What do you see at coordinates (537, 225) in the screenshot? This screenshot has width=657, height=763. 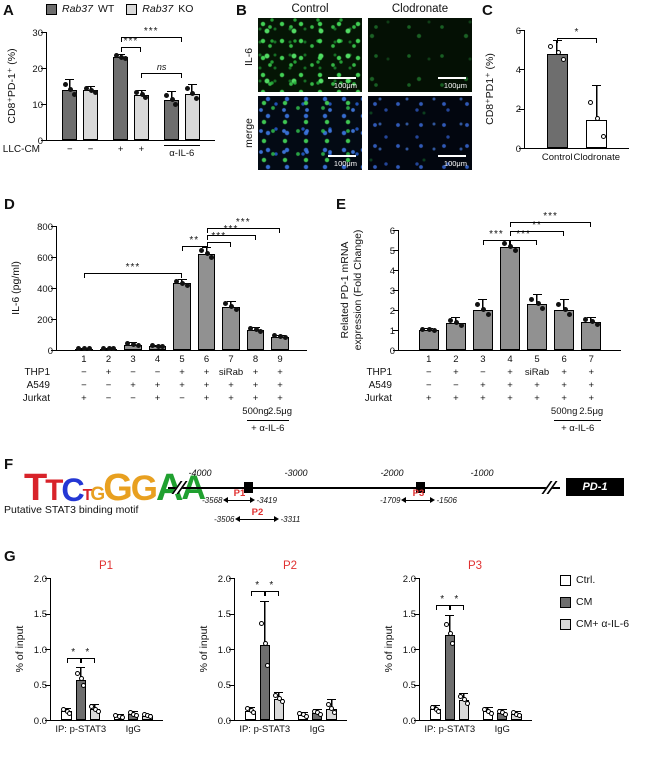 I see `significance-label: **` at bounding box center [537, 225].